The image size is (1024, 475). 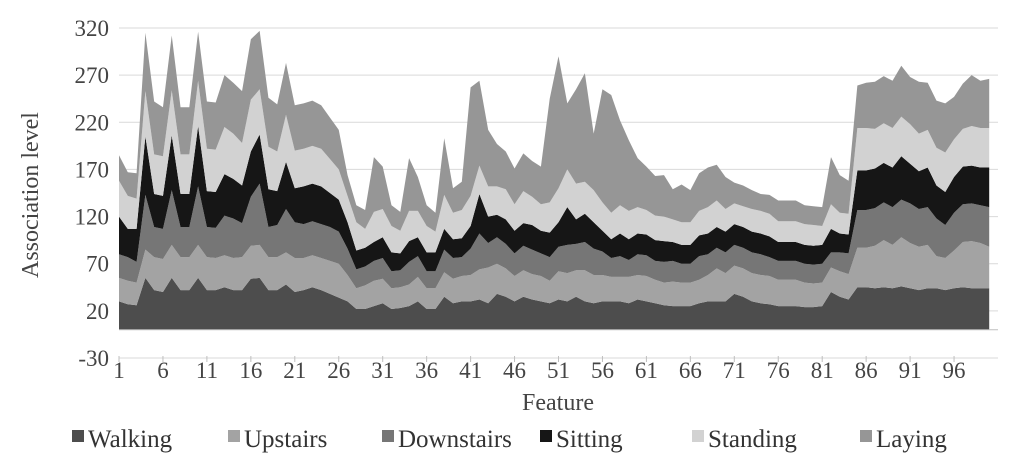 What do you see at coordinates (338, 370) in the screenshot?
I see `x-tick-label: 26` at bounding box center [338, 370].